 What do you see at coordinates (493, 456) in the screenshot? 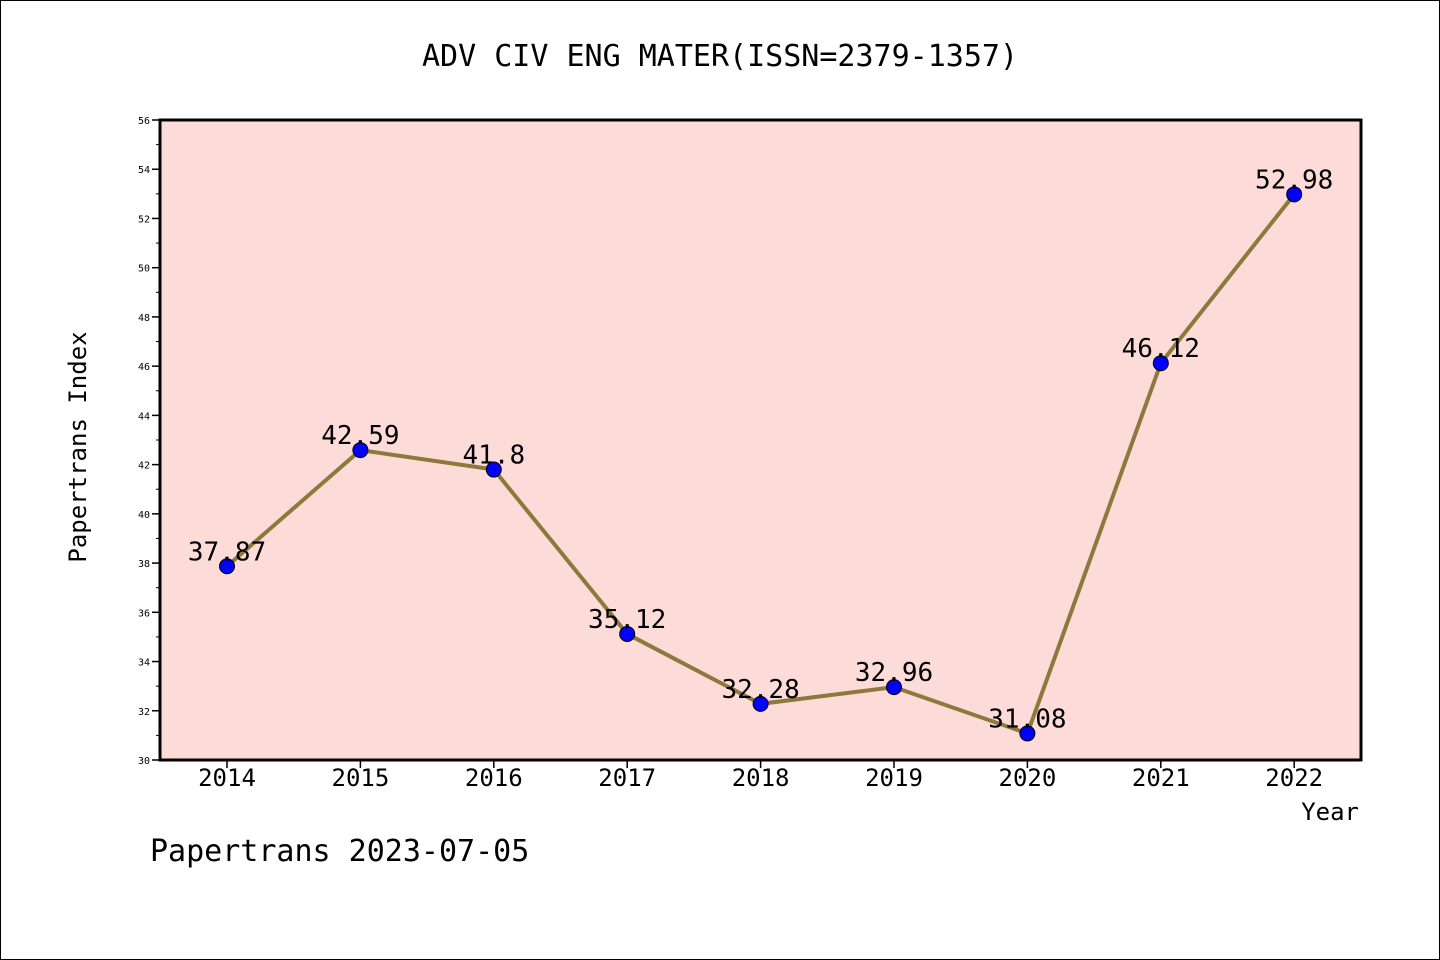
I see `data-label: 41.8` at bounding box center [493, 456].